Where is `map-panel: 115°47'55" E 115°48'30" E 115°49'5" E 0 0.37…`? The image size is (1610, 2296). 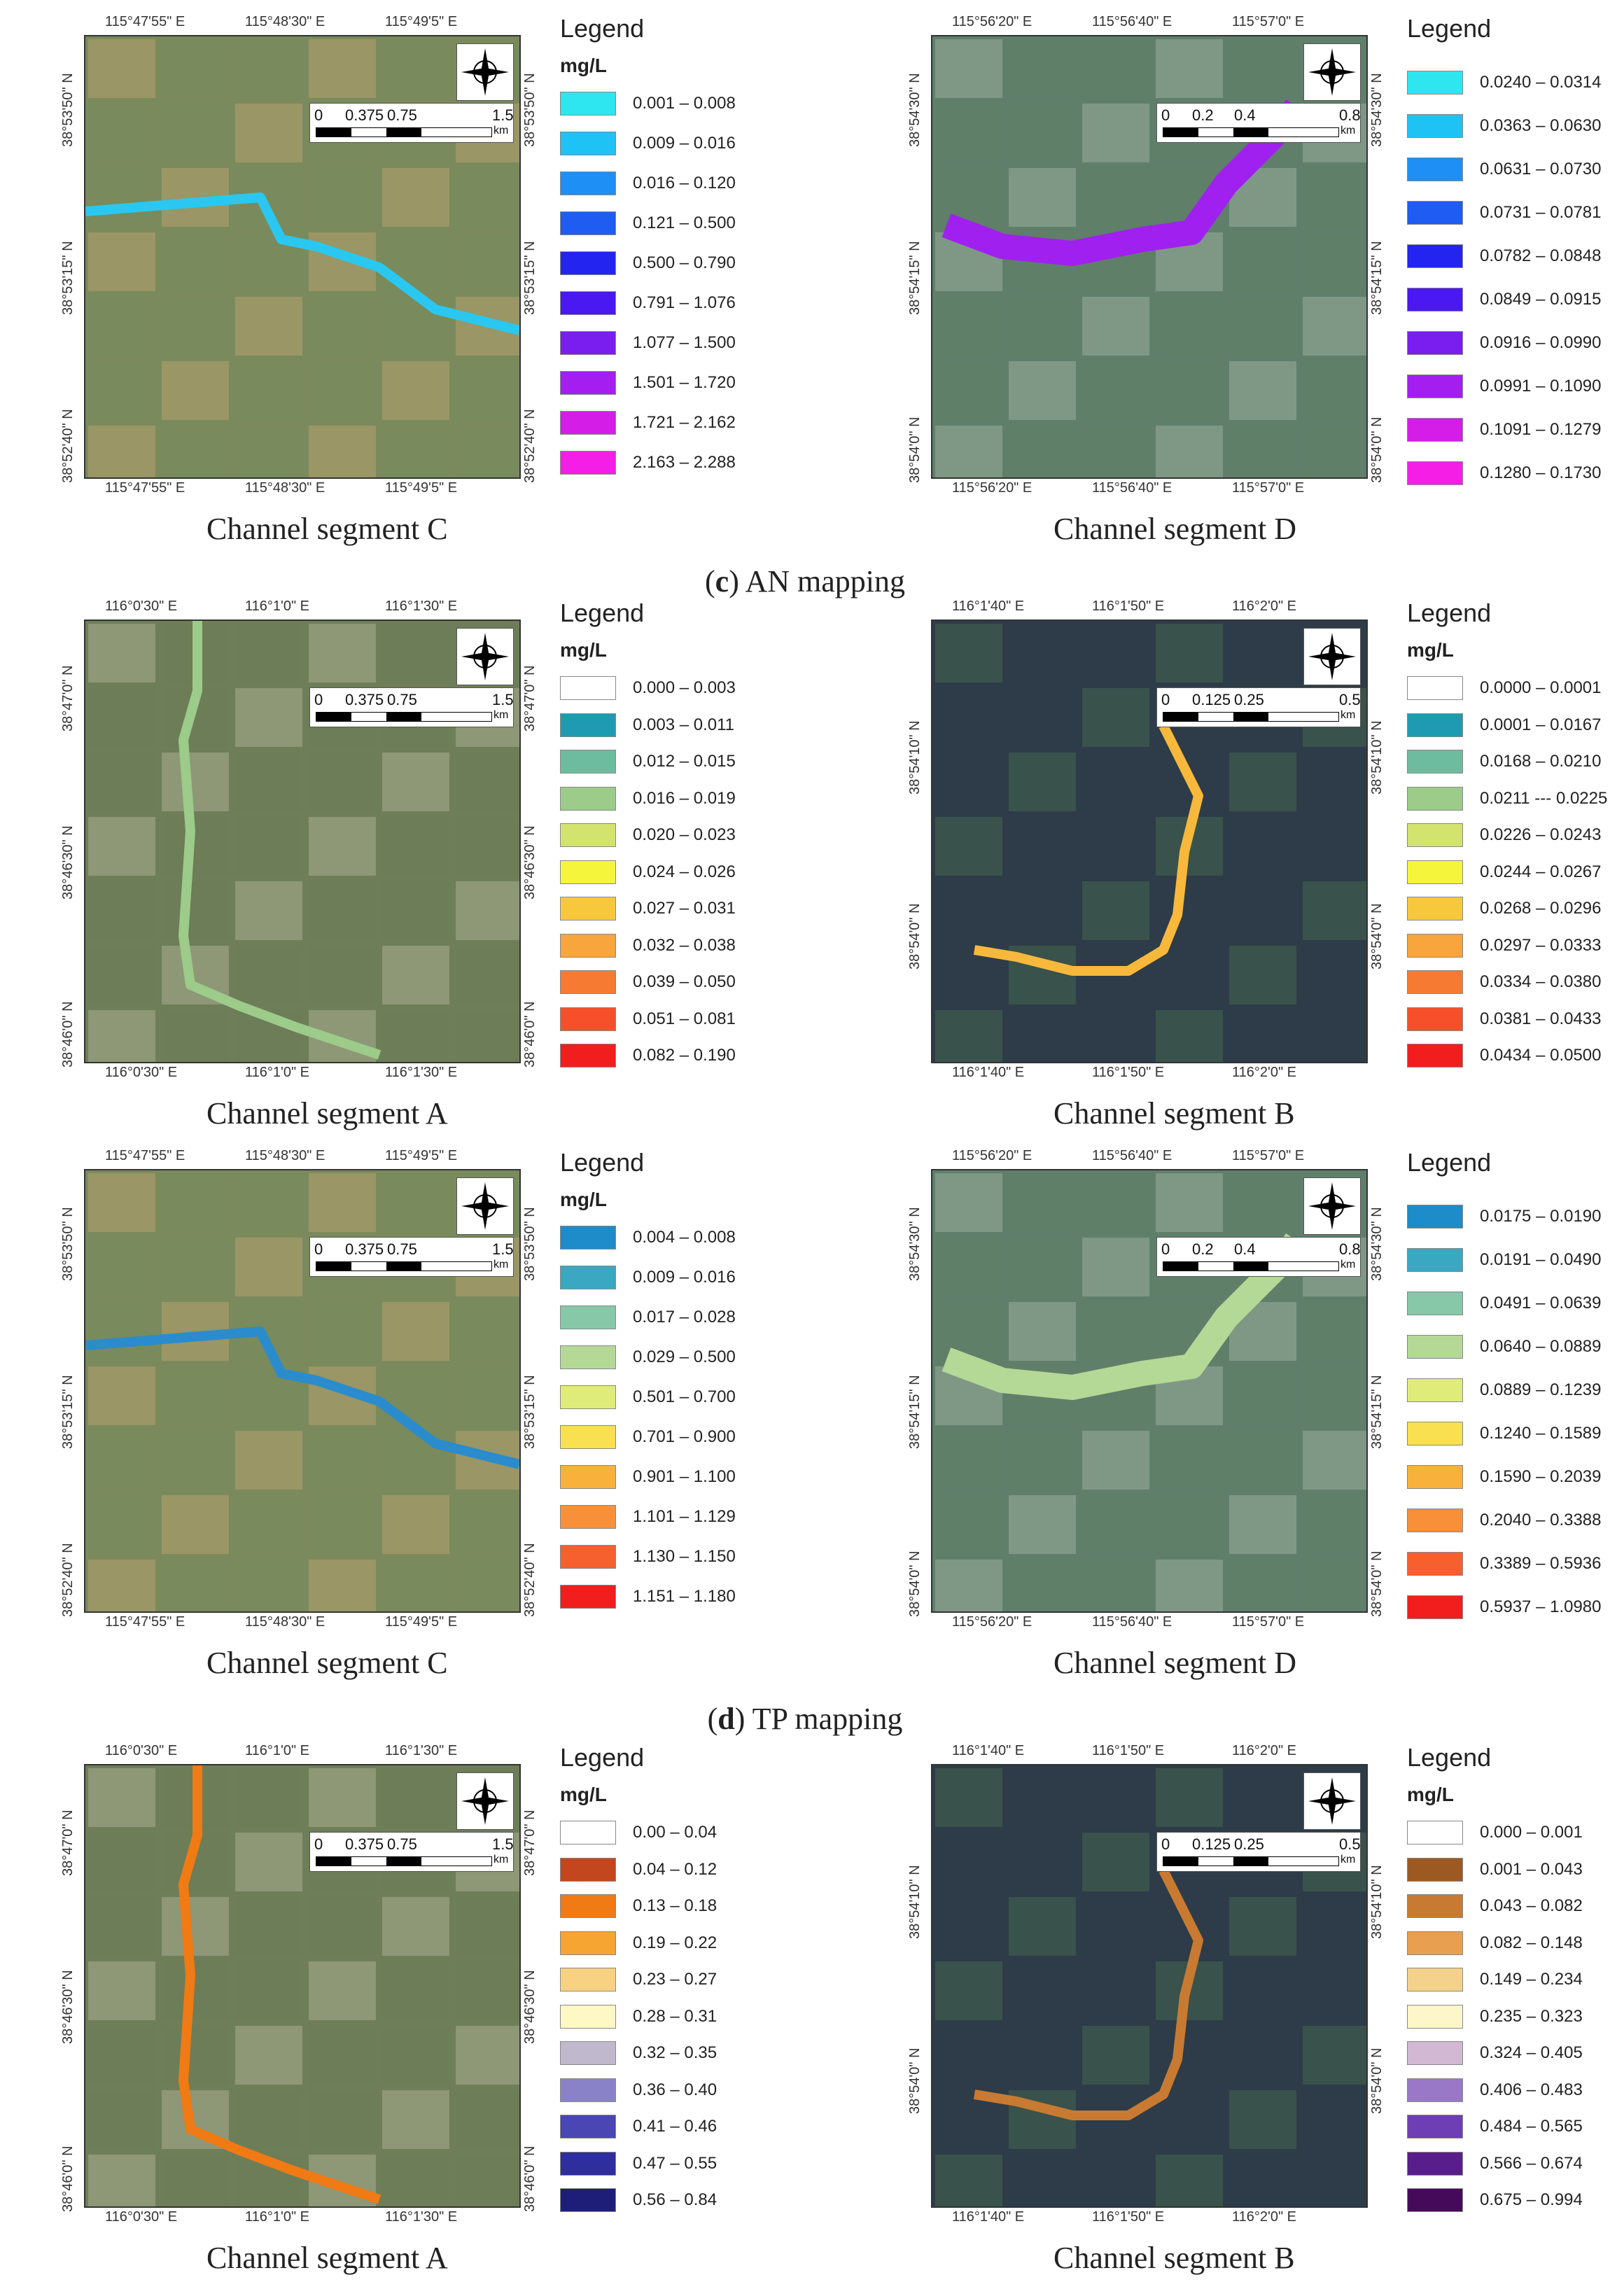
map-panel: 115°47'55" E 115°48'30" E 115°49'5" E 0 0.37… is located at coordinates (441, 1424).